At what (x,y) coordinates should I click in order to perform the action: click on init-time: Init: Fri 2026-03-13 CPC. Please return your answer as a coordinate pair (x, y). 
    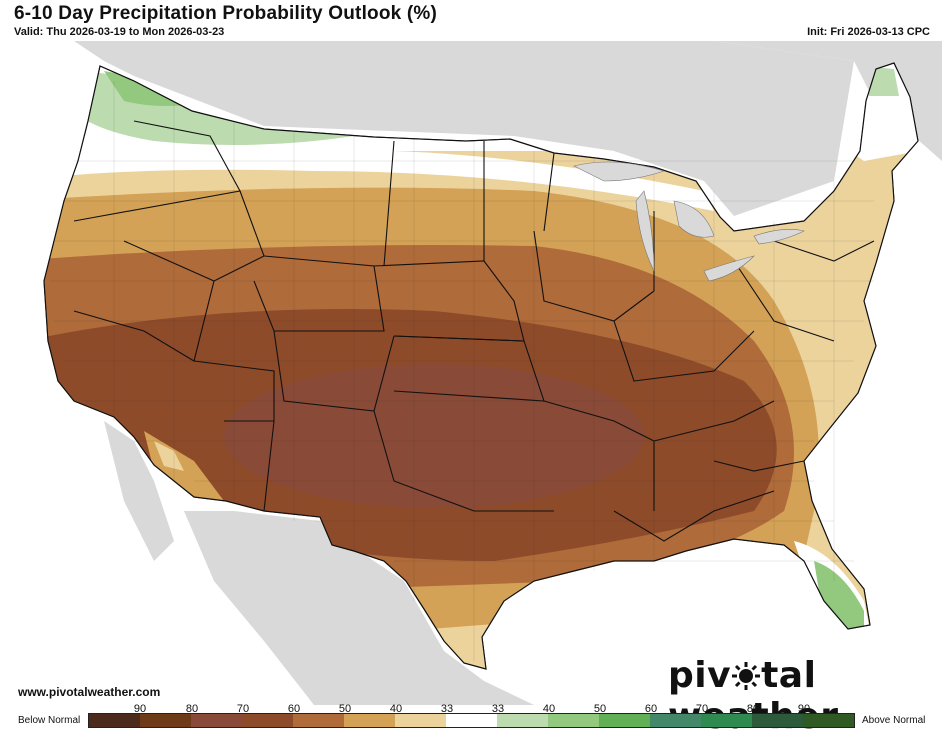
    Looking at the image, I should click on (868, 32).